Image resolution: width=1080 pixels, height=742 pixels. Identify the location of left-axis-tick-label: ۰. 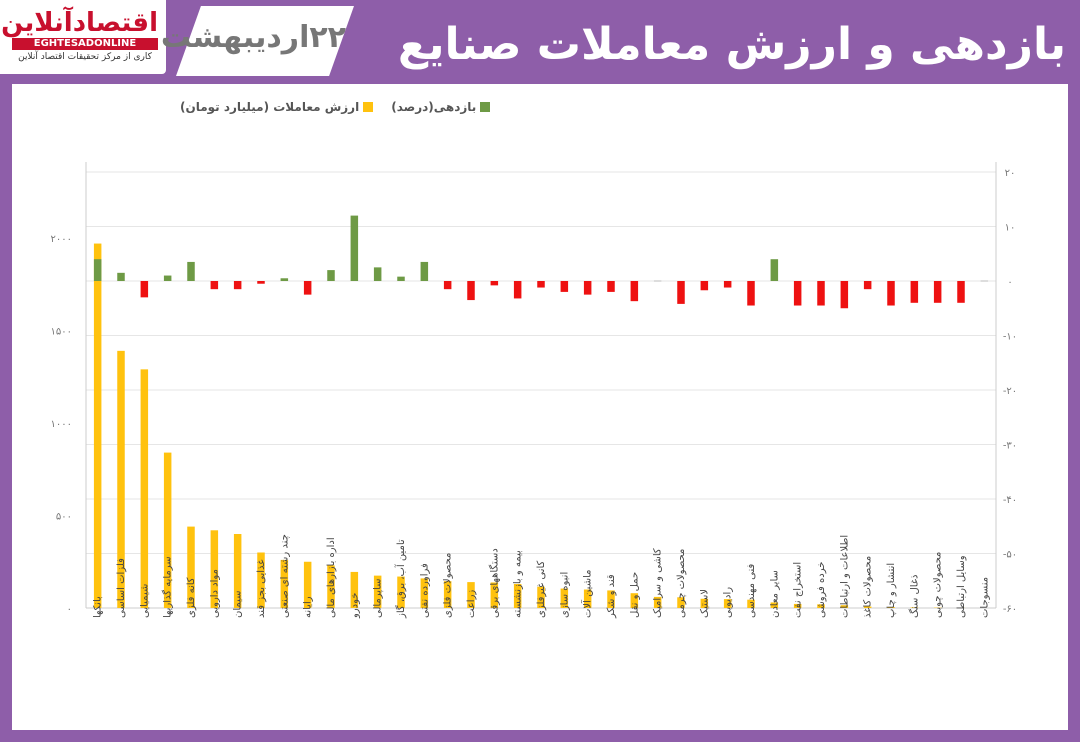
(69, 609).